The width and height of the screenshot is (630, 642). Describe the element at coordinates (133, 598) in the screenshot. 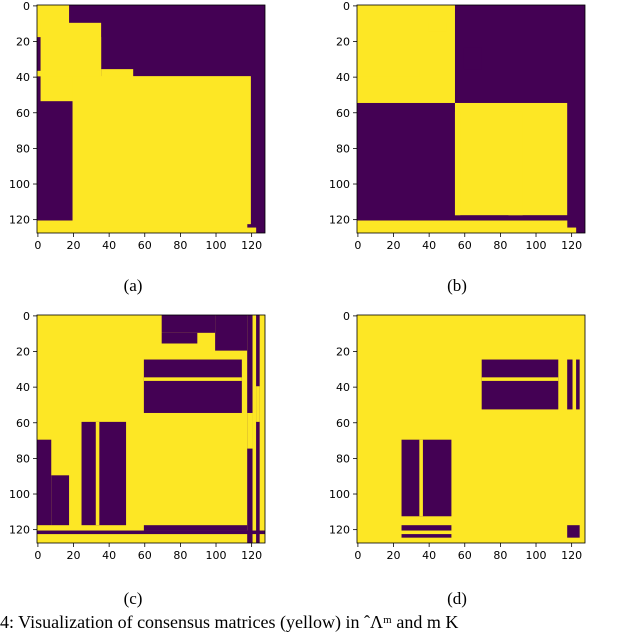

I see `panel-label-c: (c)` at that location.